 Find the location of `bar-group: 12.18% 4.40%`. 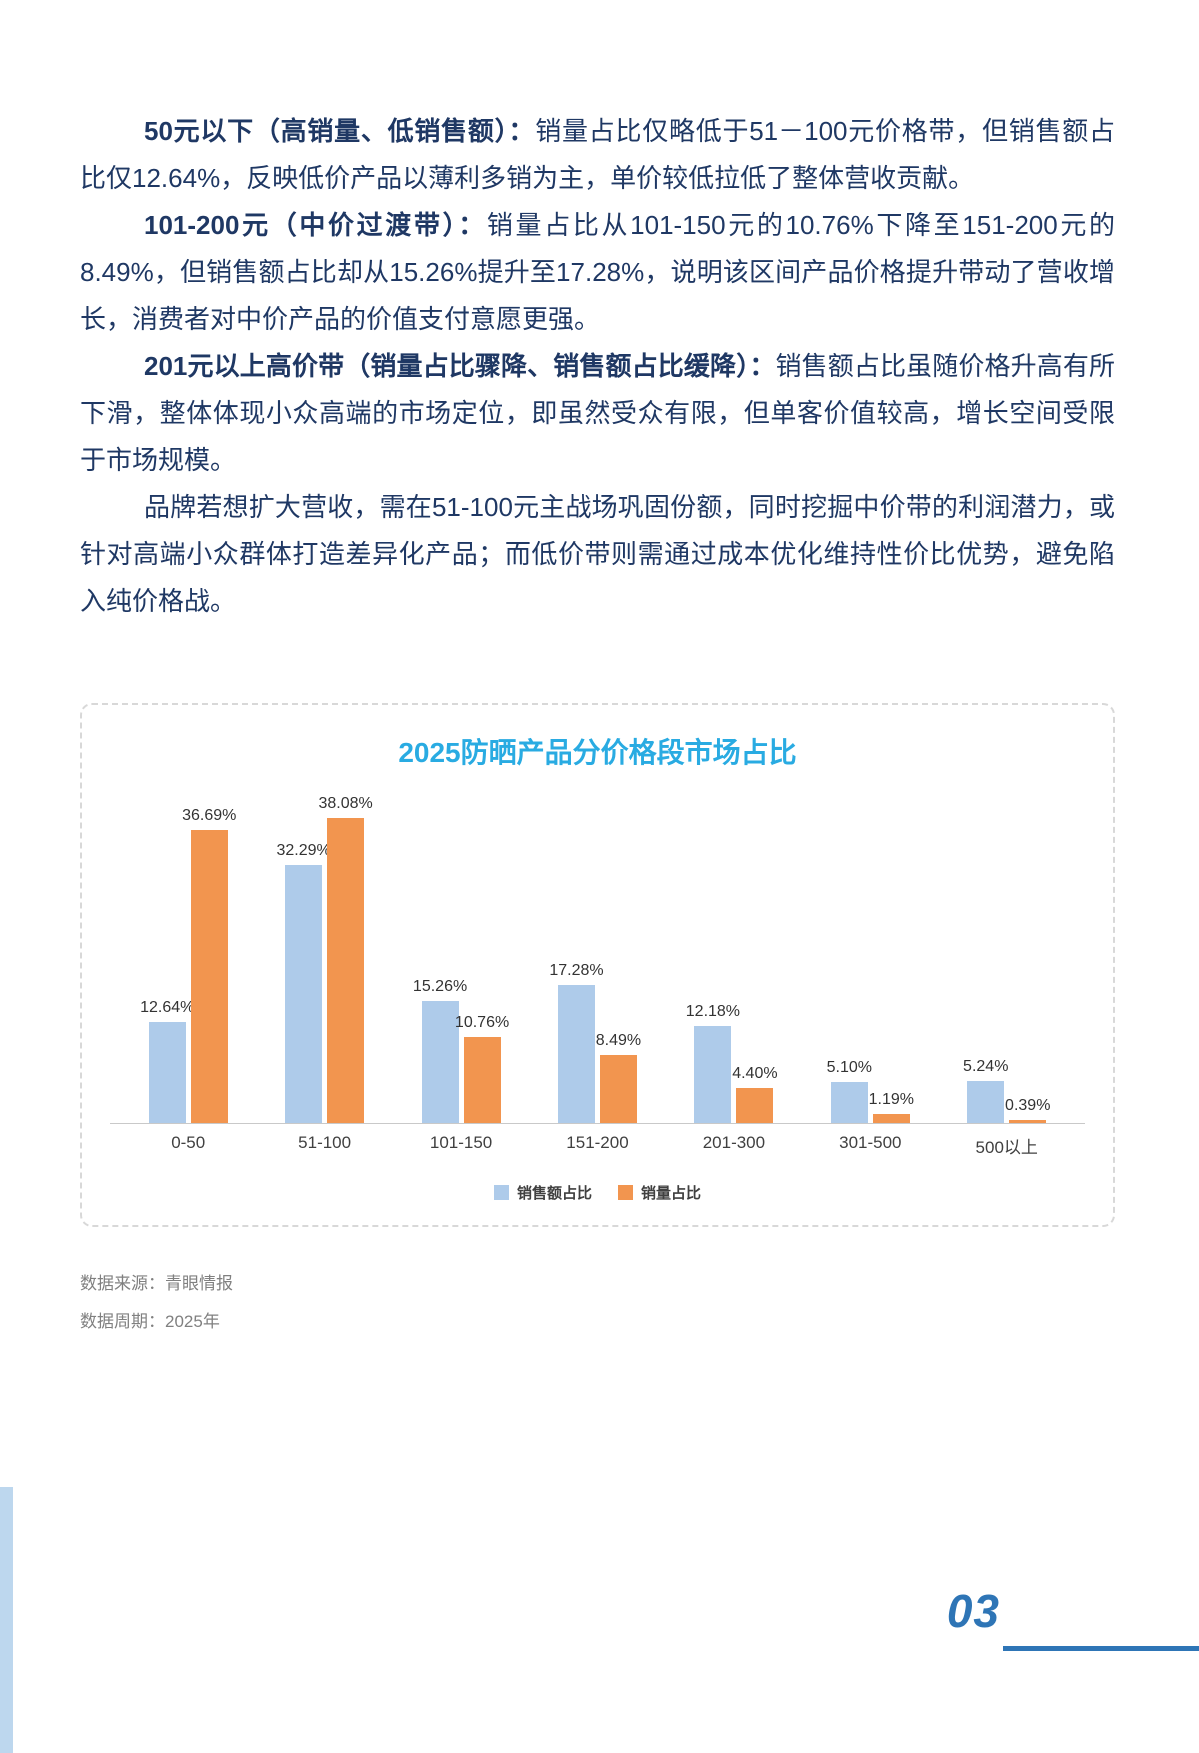

bar-group: 12.18% 4.40% is located at coordinates (734, 1063).